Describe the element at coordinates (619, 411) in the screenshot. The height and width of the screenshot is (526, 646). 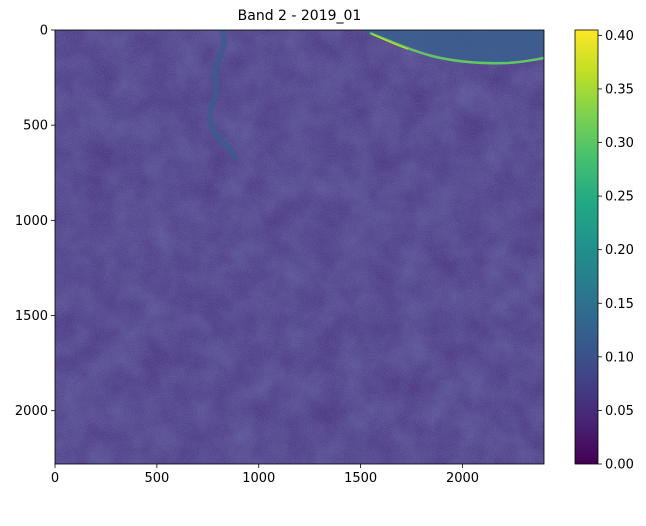
I see `colorbar-tick-label: 0.05` at that location.